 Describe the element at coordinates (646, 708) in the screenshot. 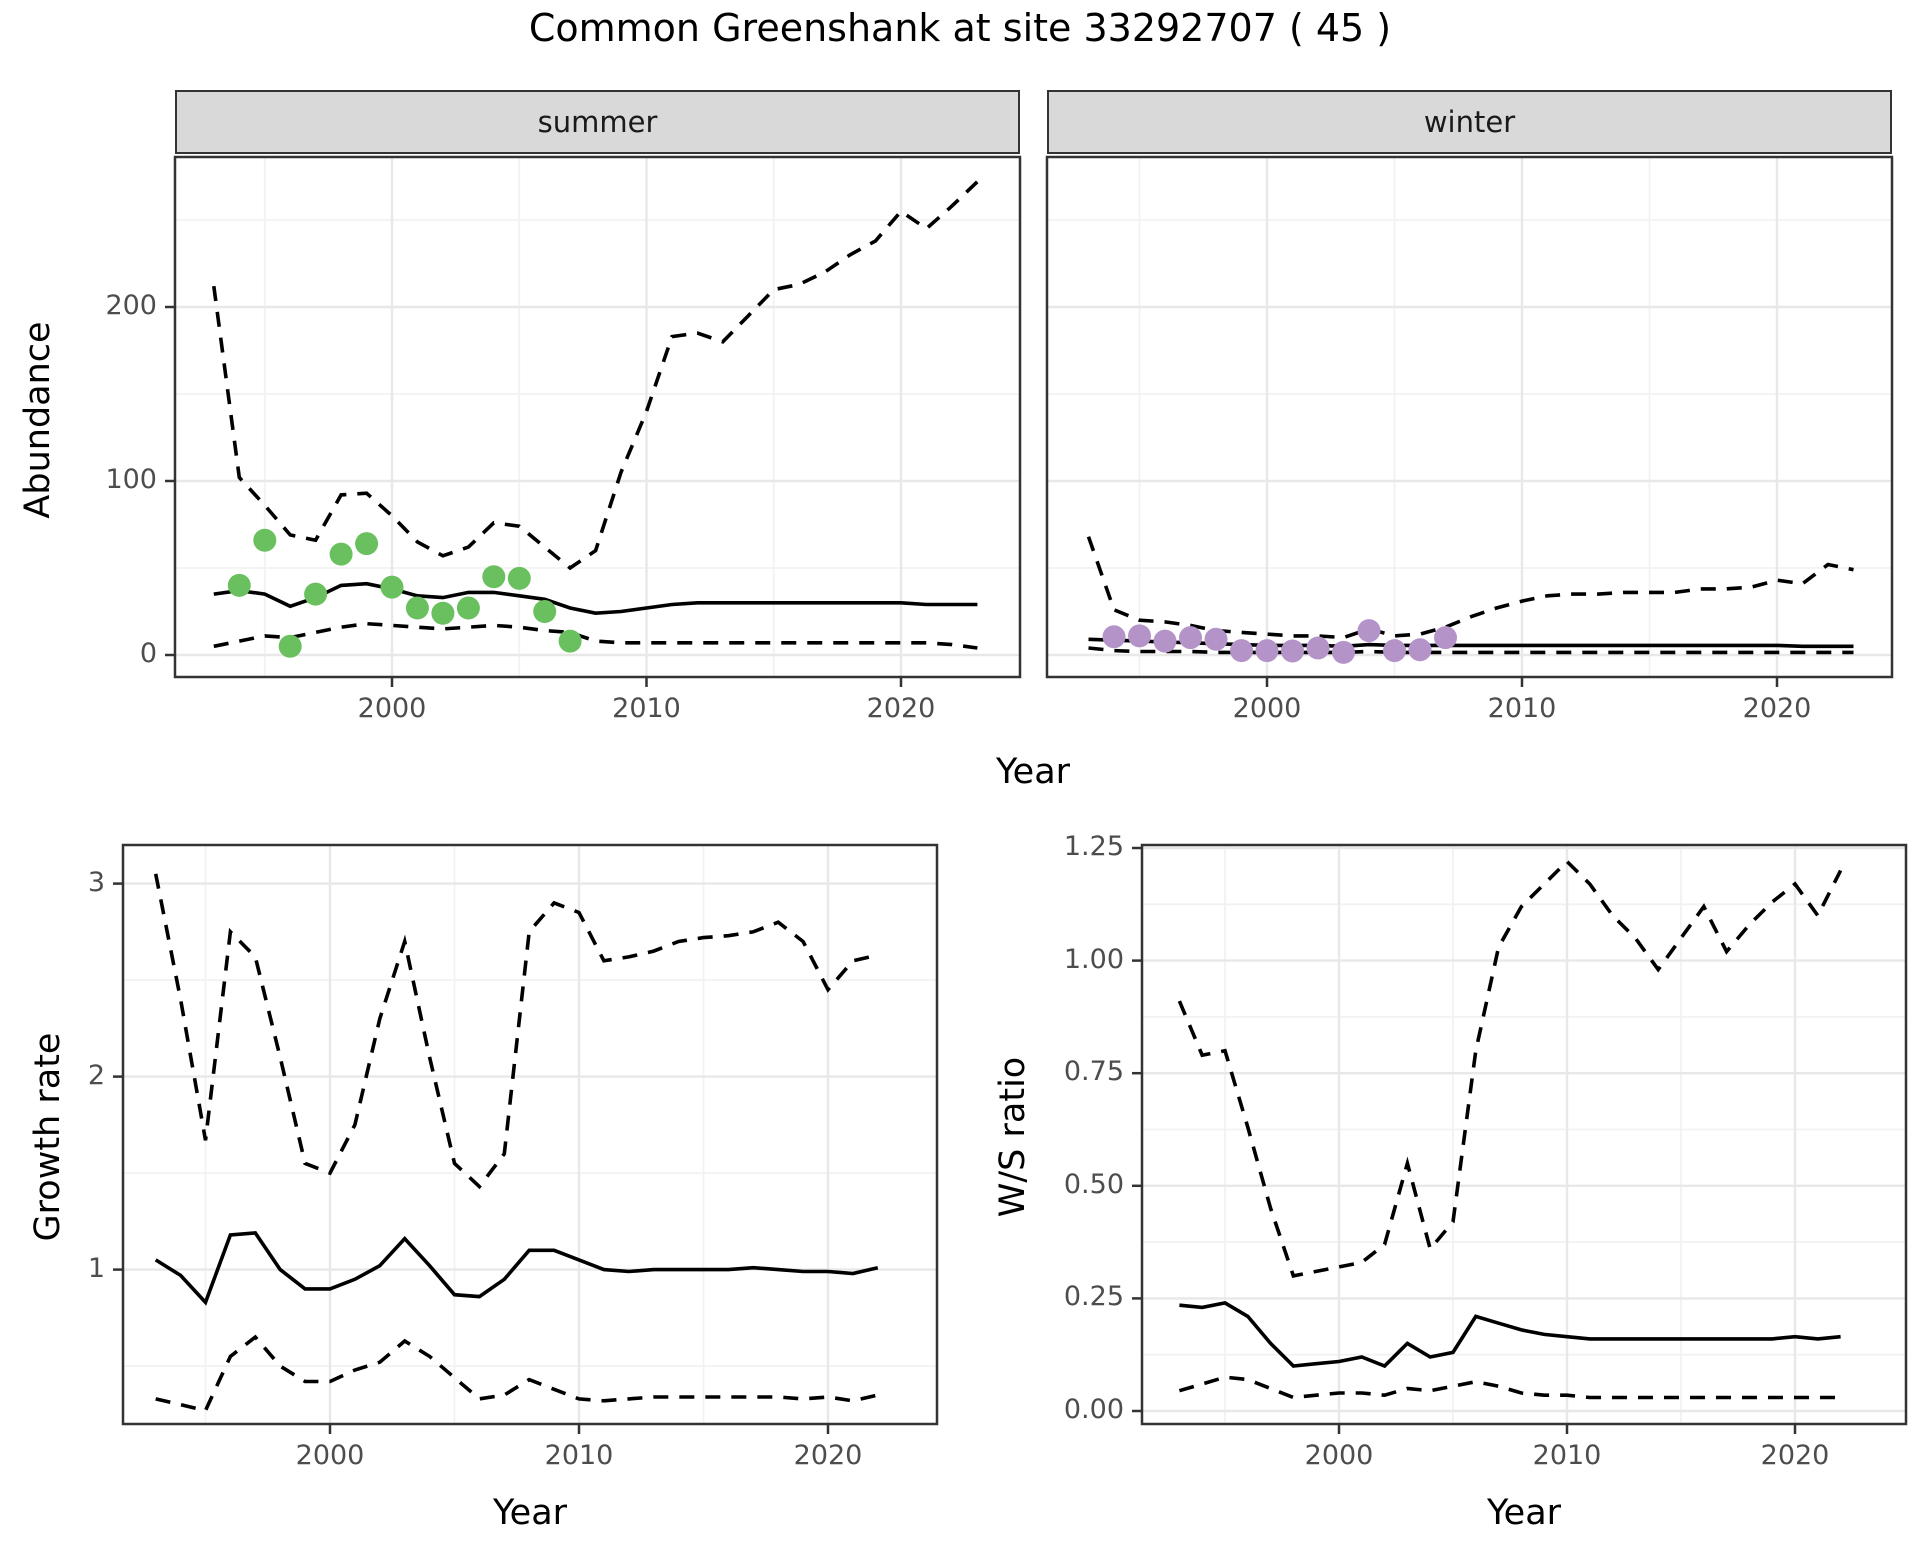

I see `x-tick-abundance-summer: 2010` at that location.